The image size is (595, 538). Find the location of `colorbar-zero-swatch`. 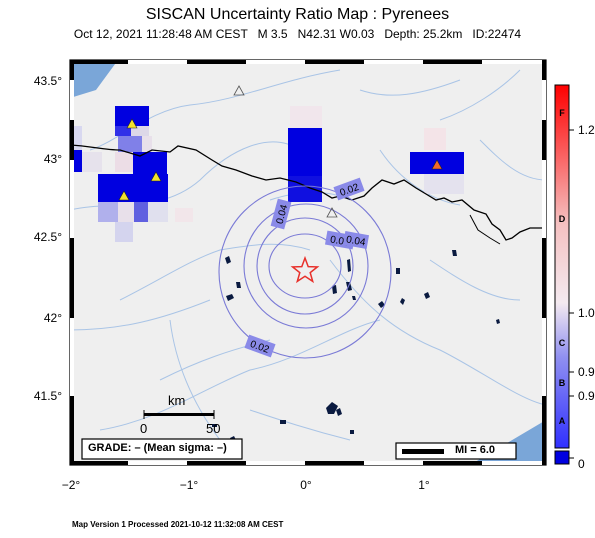

colorbar-zero-swatch is located at coordinates (562, 457).